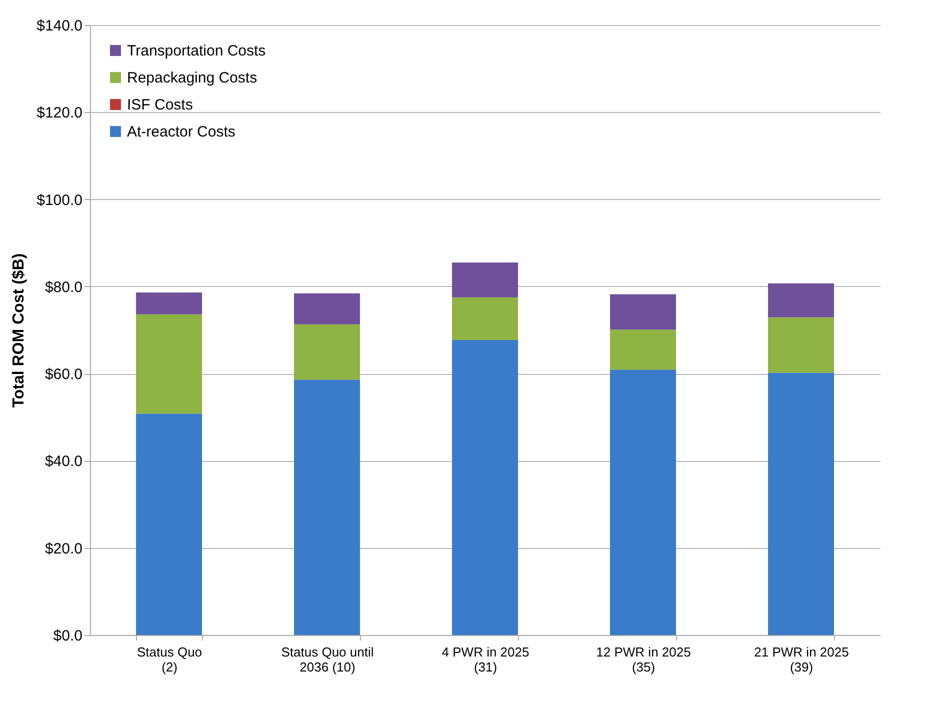 The height and width of the screenshot is (702, 944). What do you see at coordinates (181, 132) in the screenshot?
I see `legend-label: At-reactor Costs` at bounding box center [181, 132].